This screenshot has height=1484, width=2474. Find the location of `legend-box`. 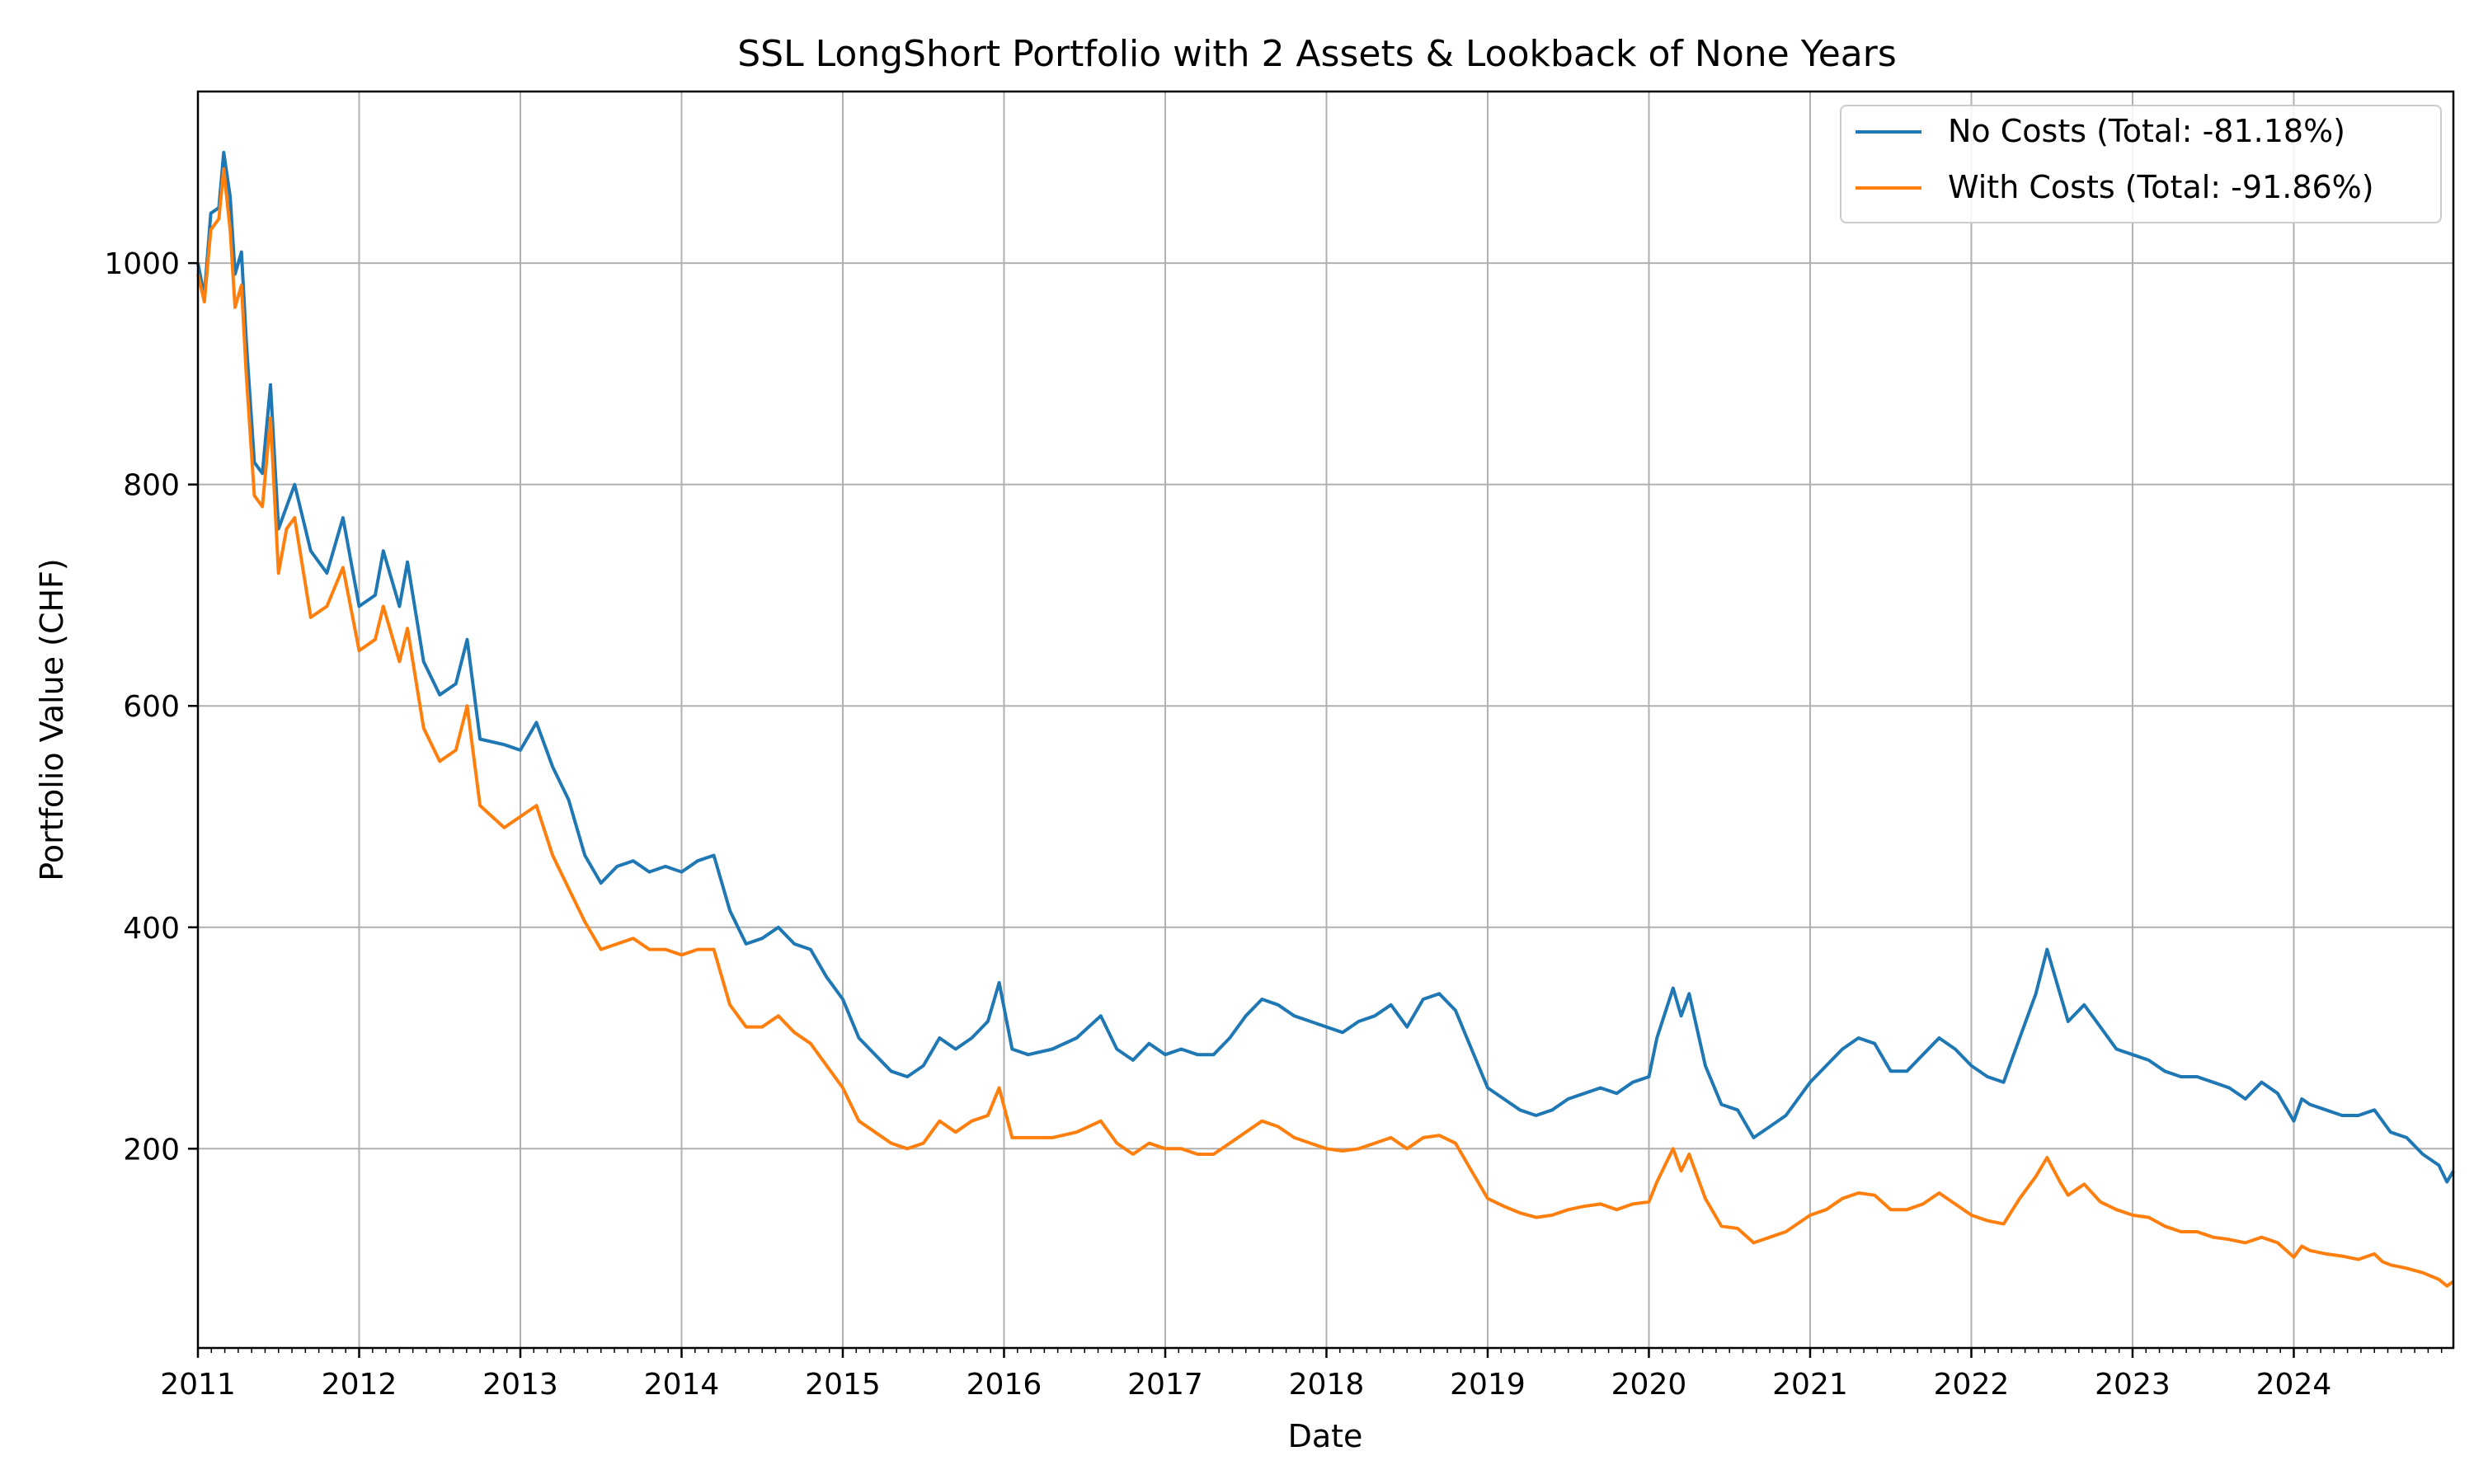

legend-box is located at coordinates (2141, 164).